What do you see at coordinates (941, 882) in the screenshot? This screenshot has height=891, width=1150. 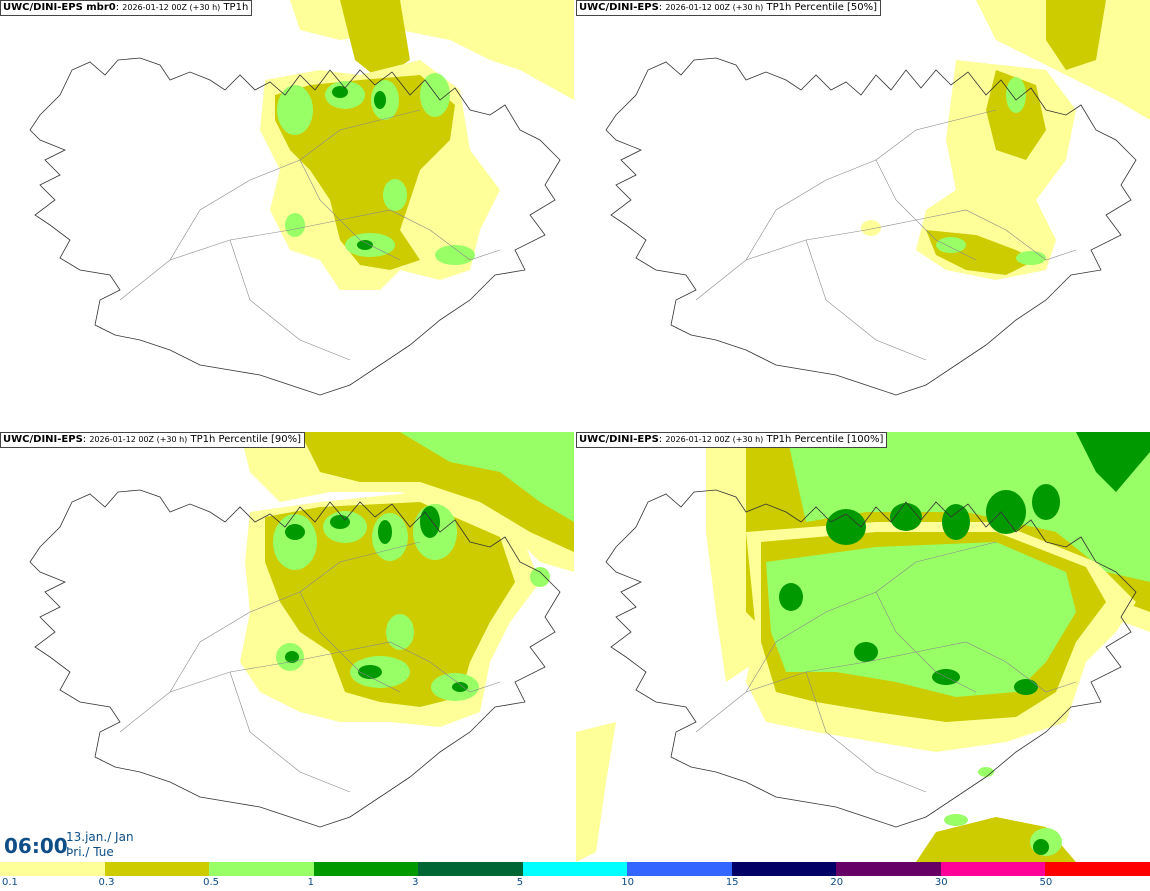 I see `colorbar-tick-label: 30` at bounding box center [941, 882].